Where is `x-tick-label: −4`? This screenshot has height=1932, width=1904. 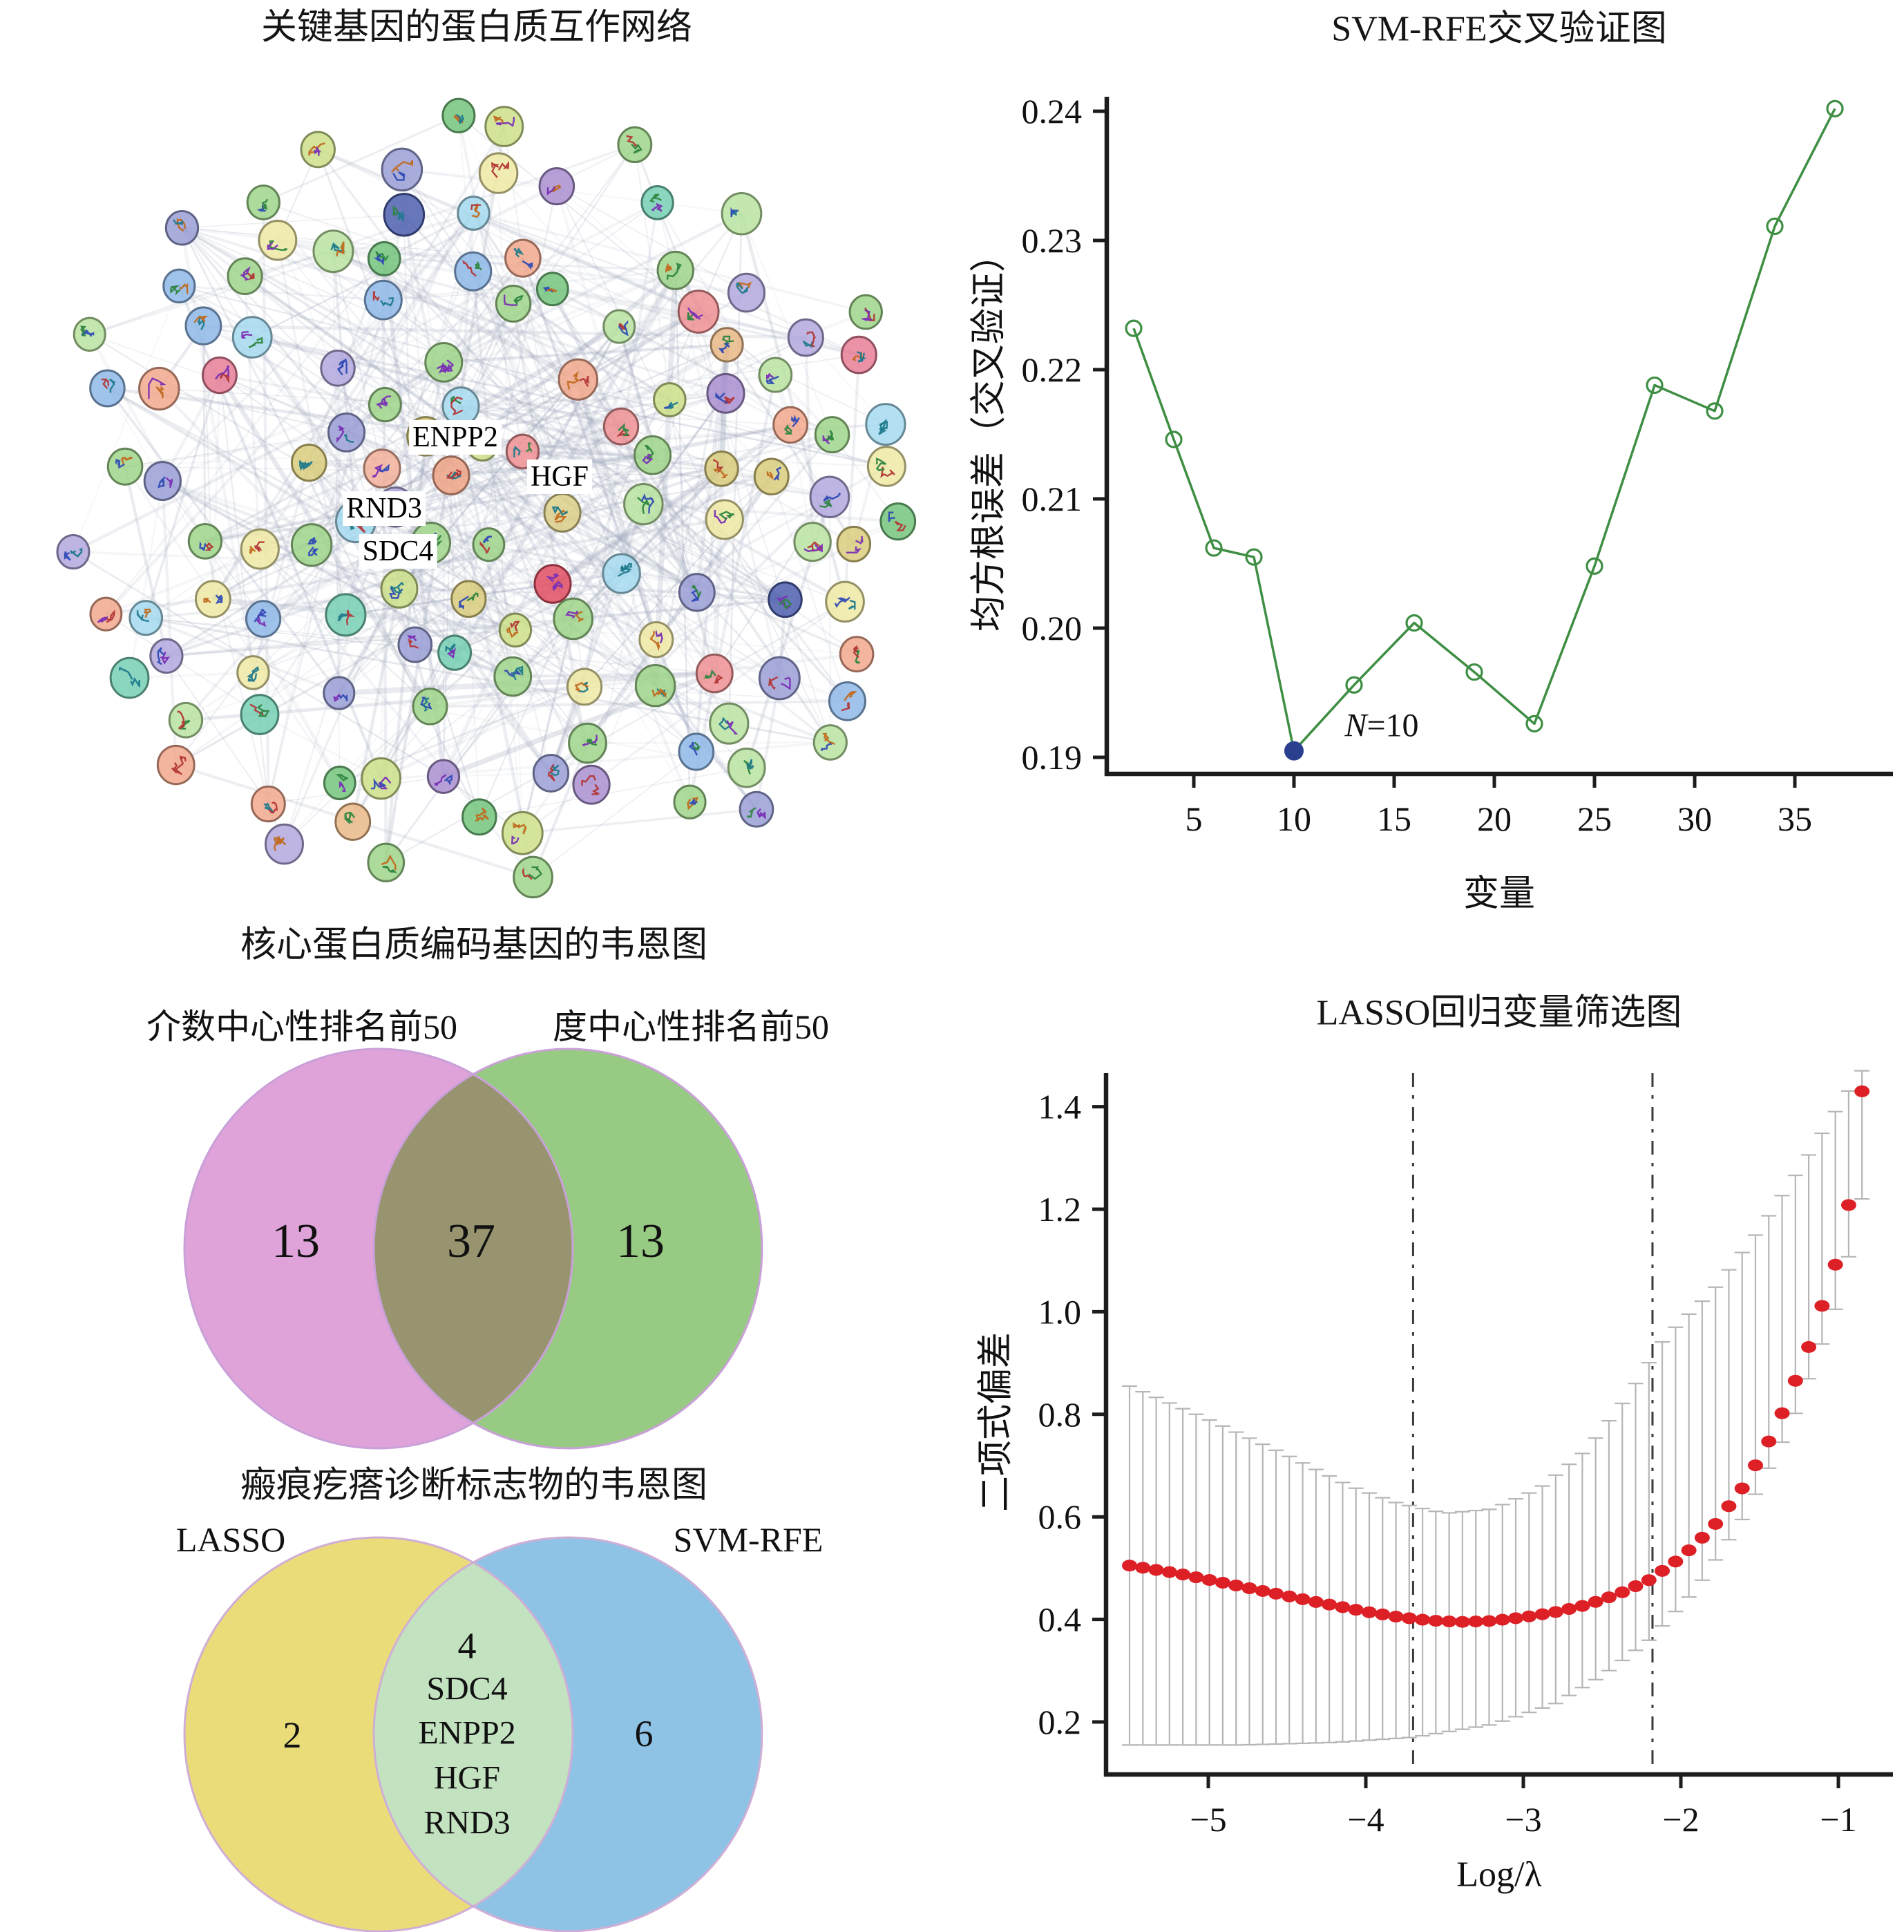 x-tick-label: −4 is located at coordinates (1365, 1819).